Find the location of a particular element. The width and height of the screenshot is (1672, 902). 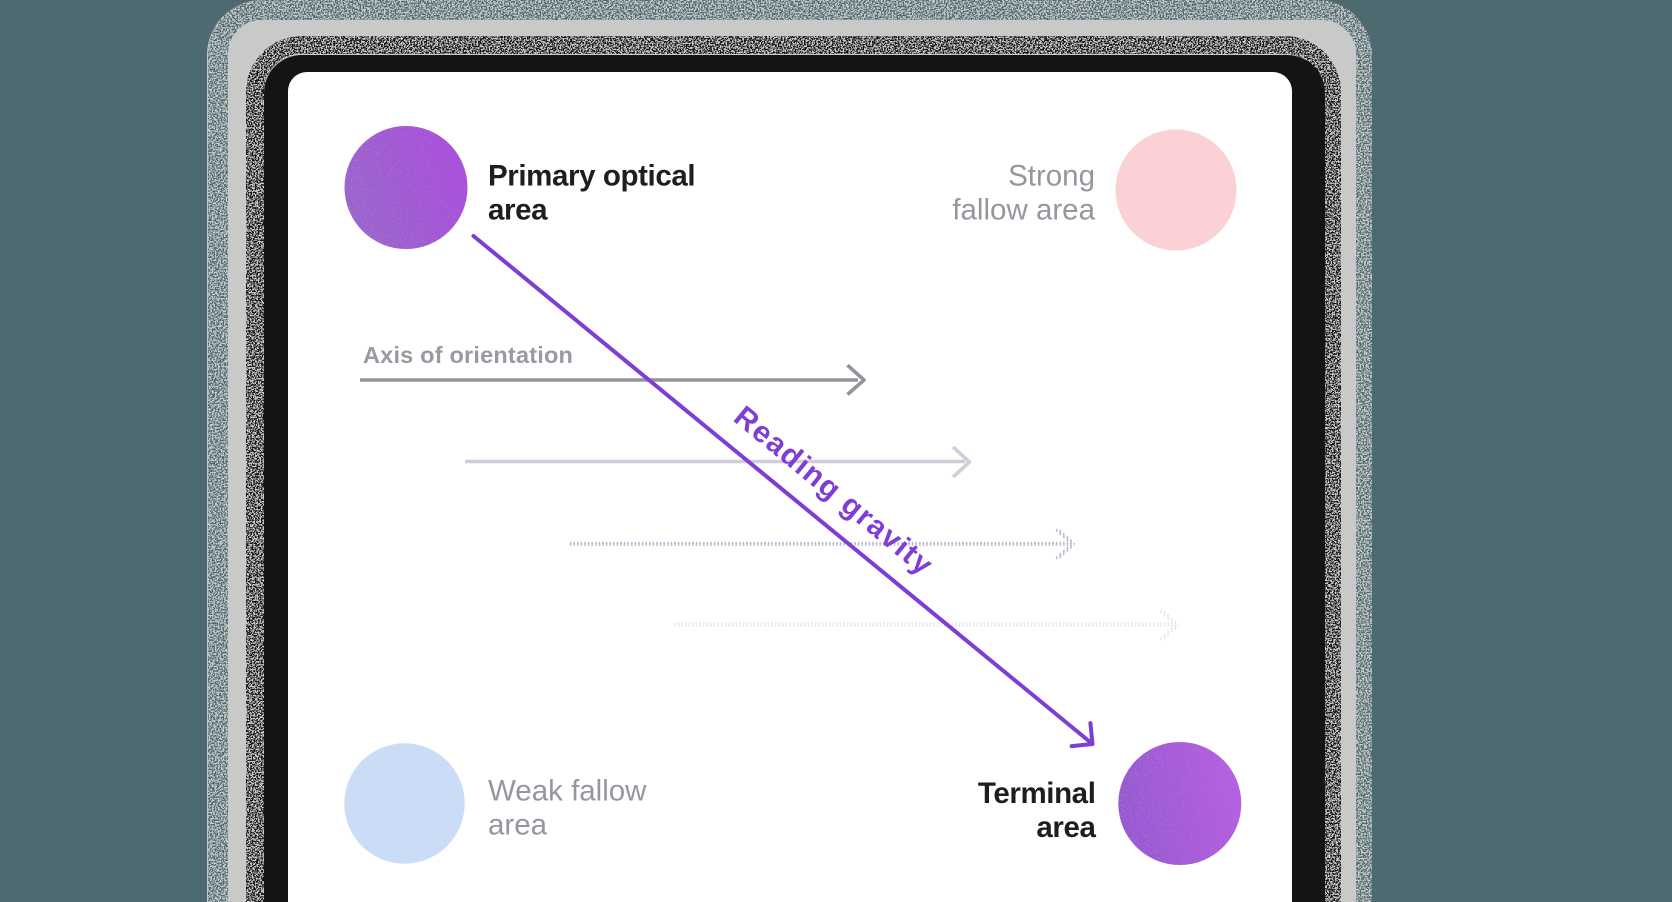

svg-text: Terminal is located at coordinates (1037, 793).